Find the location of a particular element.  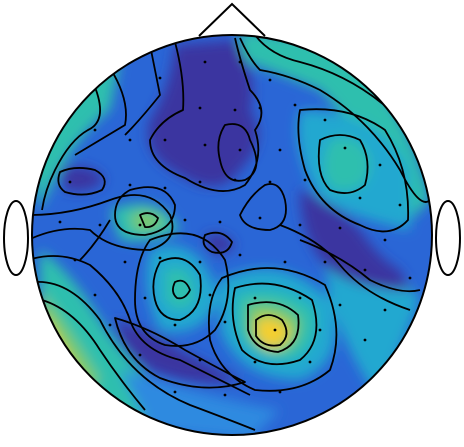

left-ear-outline is located at coordinates (16, 238).